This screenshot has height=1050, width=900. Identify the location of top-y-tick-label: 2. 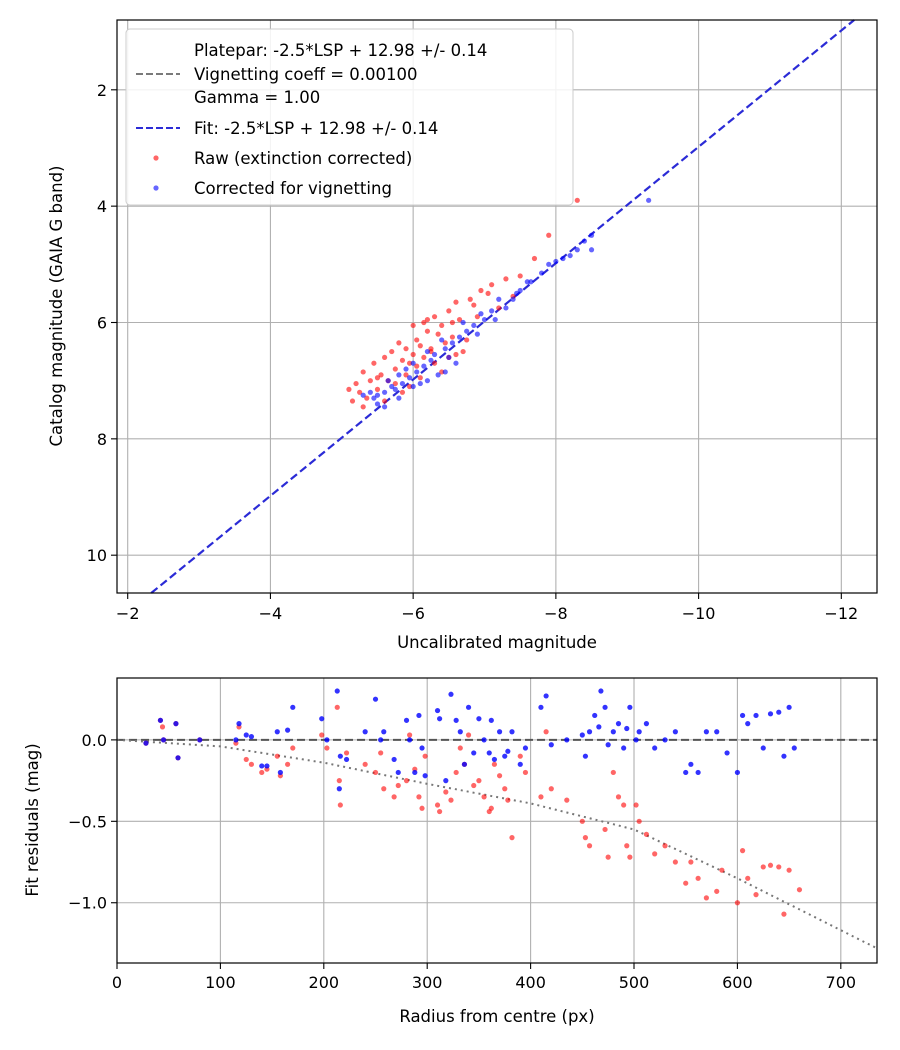
(102, 90).